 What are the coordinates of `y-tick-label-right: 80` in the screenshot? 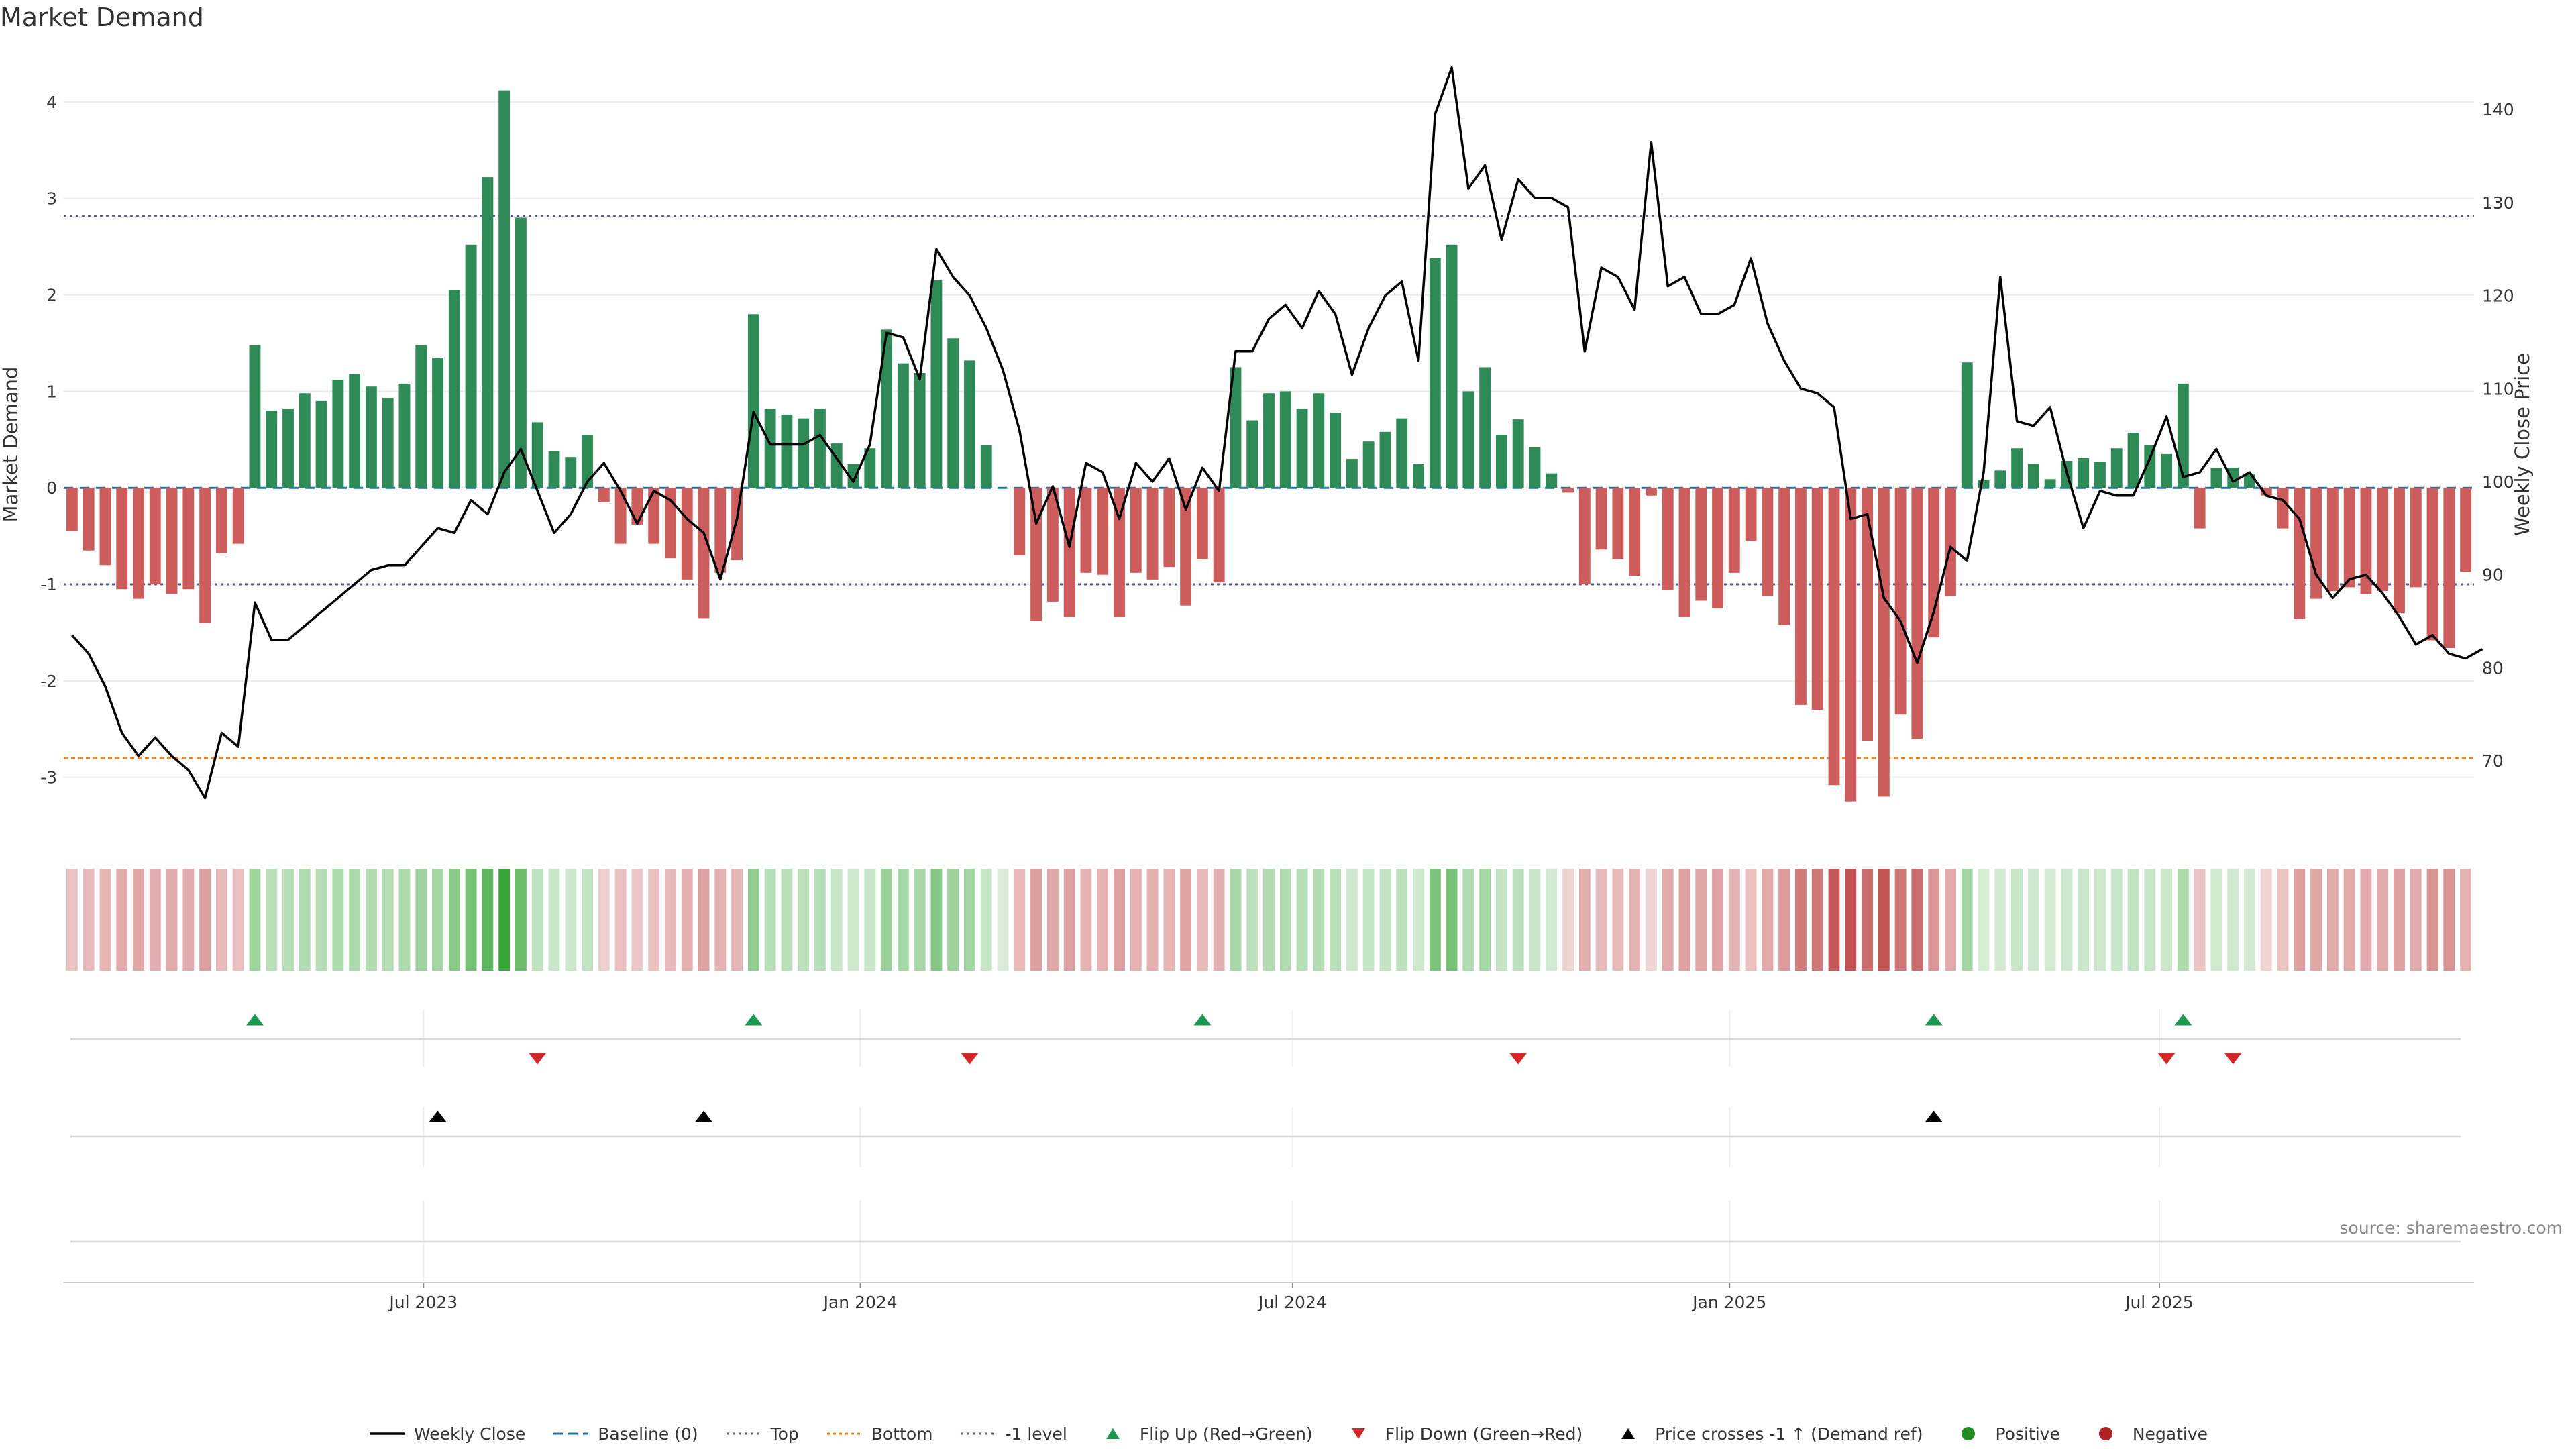 It's located at (2493, 668).